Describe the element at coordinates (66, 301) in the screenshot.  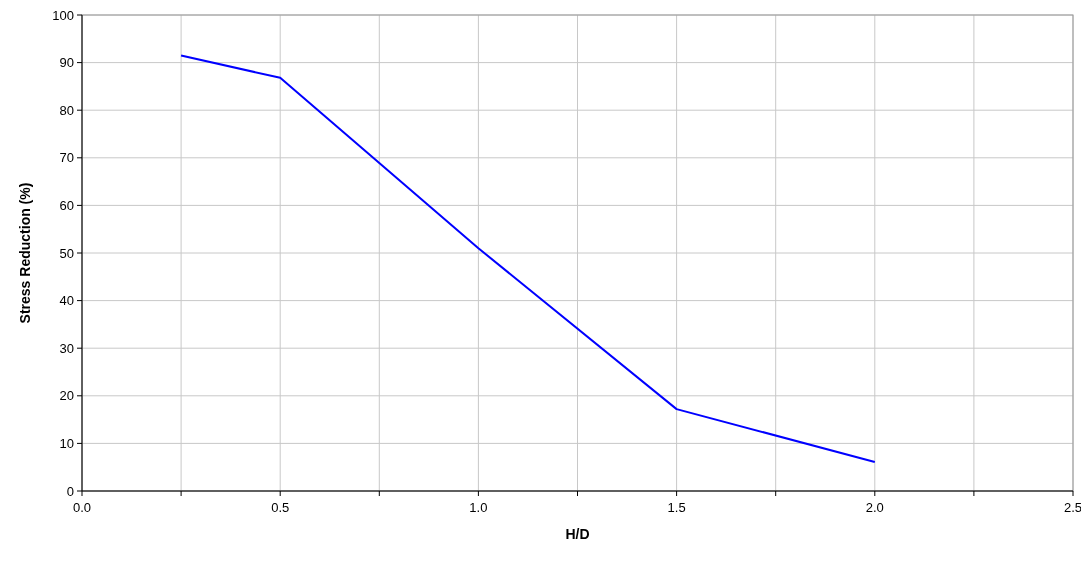
I see `y-tick-label: 40` at that location.